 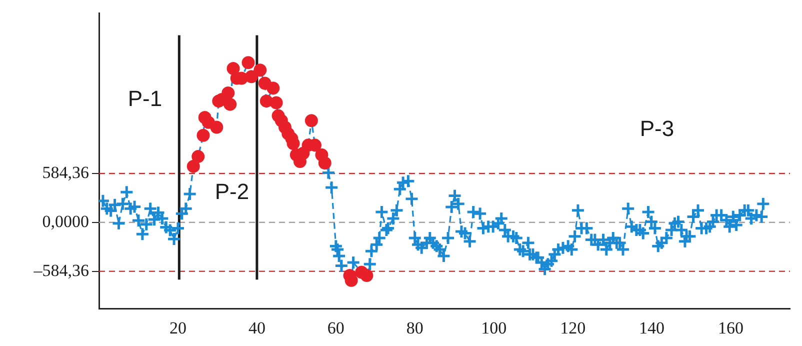 What do you see at coordinates (65, 172) in the screenshot?
I see `y-tick-label: 584,36` at bounding box center [65, 172].